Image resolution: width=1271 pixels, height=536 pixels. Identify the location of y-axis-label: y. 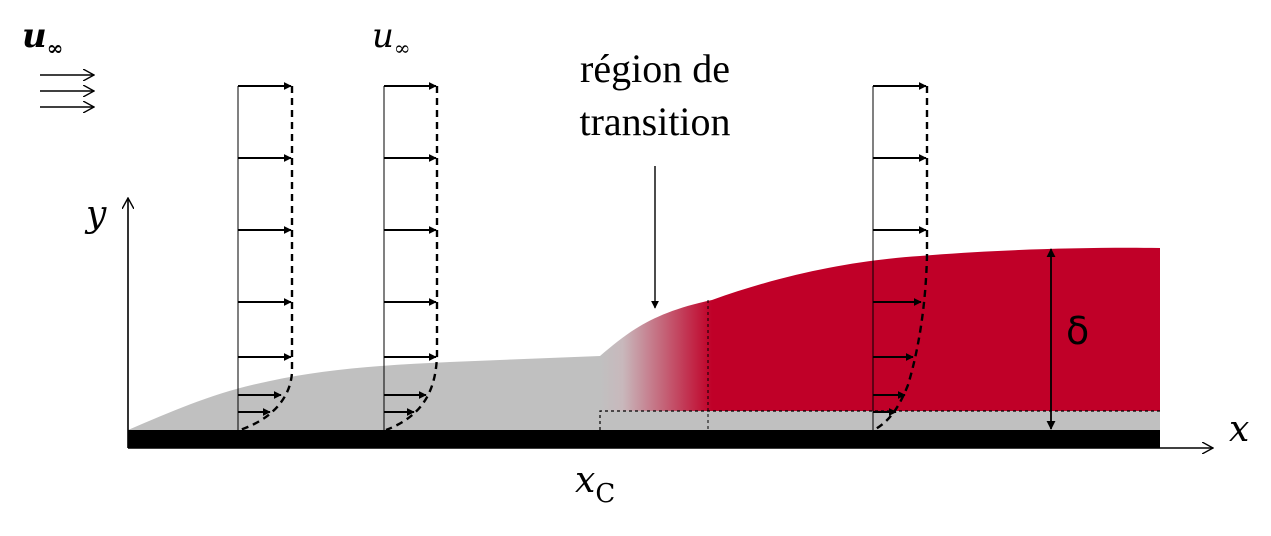
(95, 214).